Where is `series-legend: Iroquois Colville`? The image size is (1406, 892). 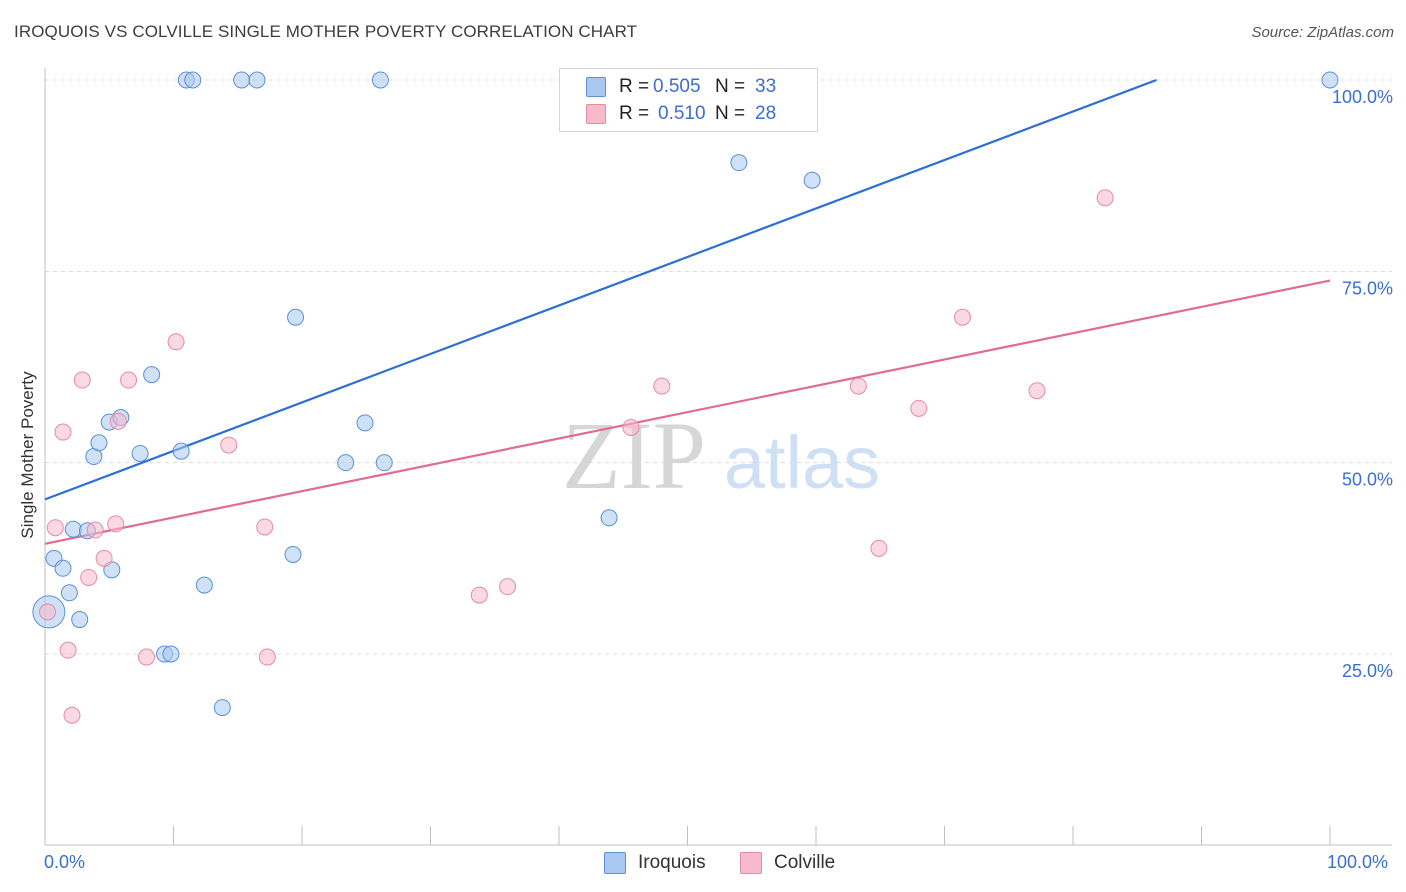
series-legend: Iroquois Colville is located at coordinates (703, 865).